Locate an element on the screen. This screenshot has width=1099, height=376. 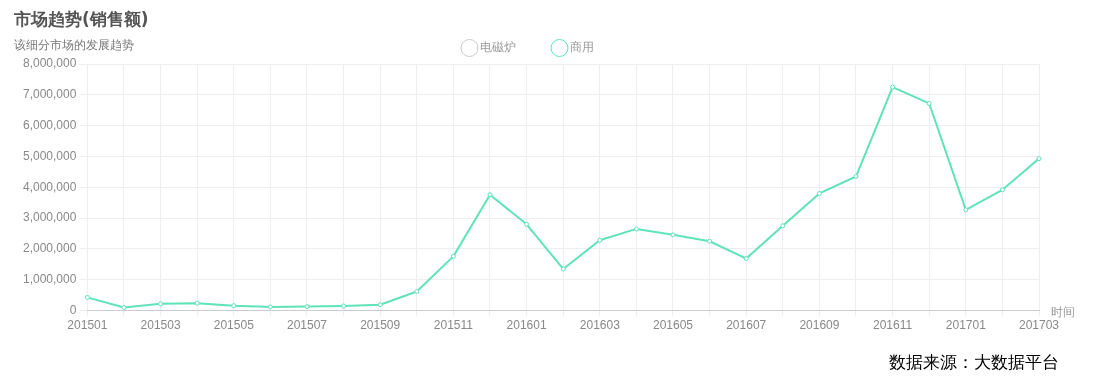
x-tick-label: 201509 is located at coordinates (380, 325).